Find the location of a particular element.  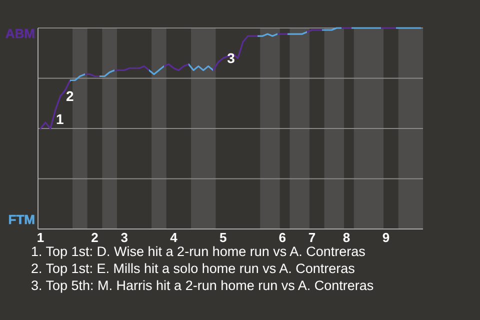

text: ABM is located at coordinates (20, 33).